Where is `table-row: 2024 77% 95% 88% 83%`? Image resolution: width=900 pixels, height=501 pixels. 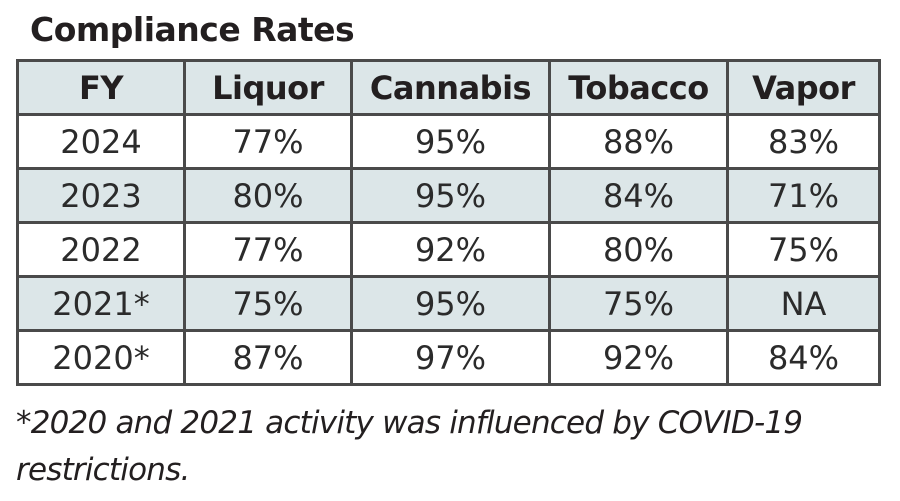 table-row: 2024 77% 95% 88% 83% is located at coordinates (448, 141).